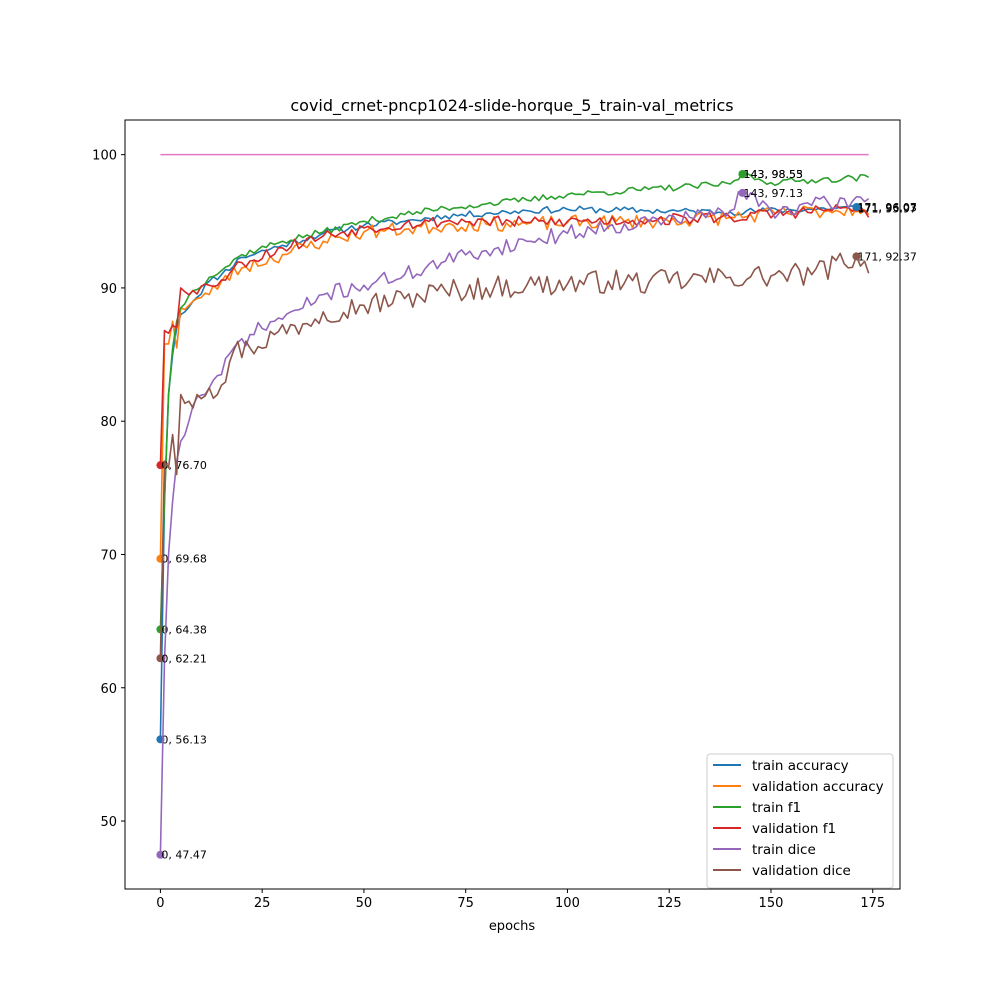  What do you see at coordinates (465, 903) in the screenshot?
I see `x-tick-label-75: 75` at bounding box center [465, 903].